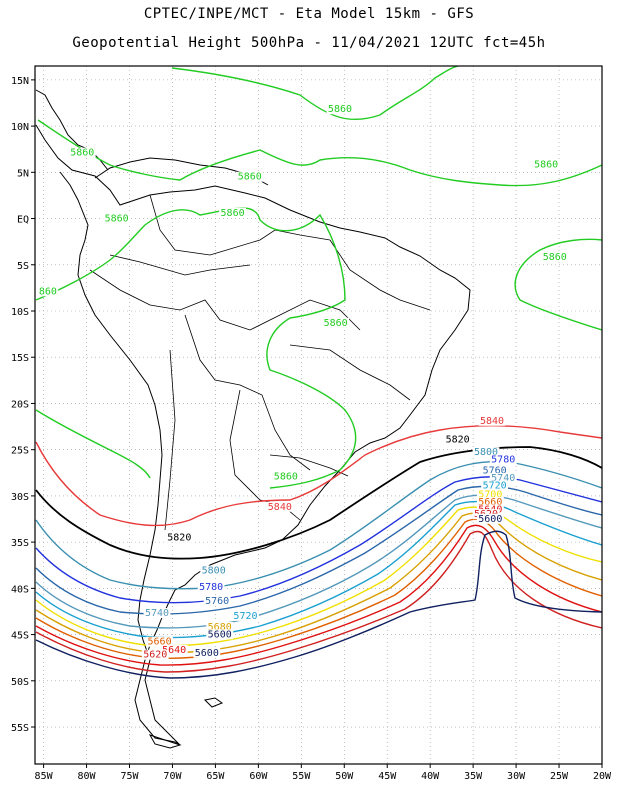  Describe the element at coordinates (23, 173) in the screenshot. I see `y-tick-label: 5N` at that location.